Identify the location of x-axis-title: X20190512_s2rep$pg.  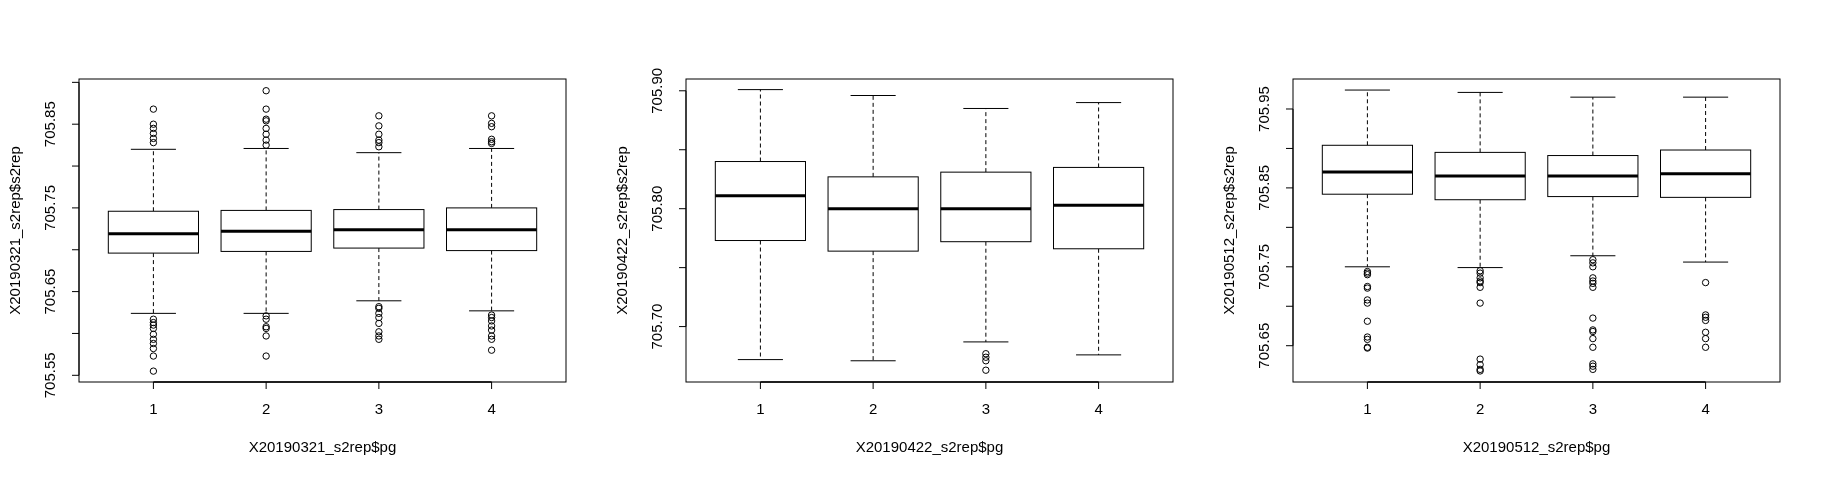
(1536, 446).